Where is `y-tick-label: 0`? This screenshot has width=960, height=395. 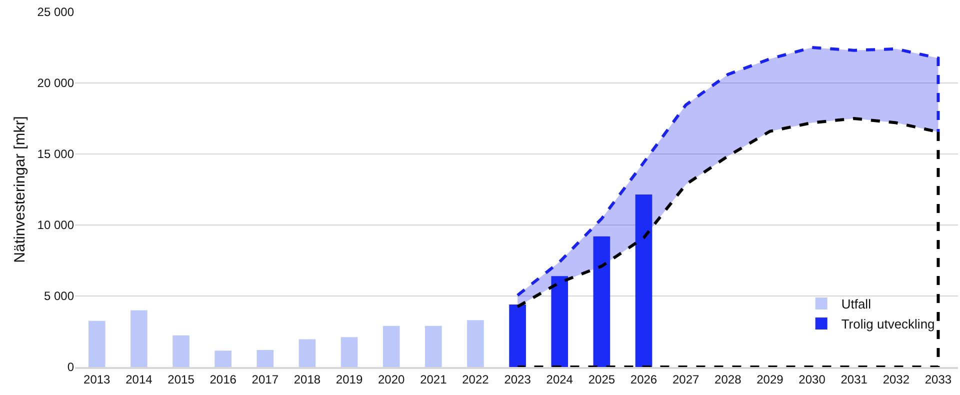
y-tick-label: 0 is located at coordinates (70, 367).